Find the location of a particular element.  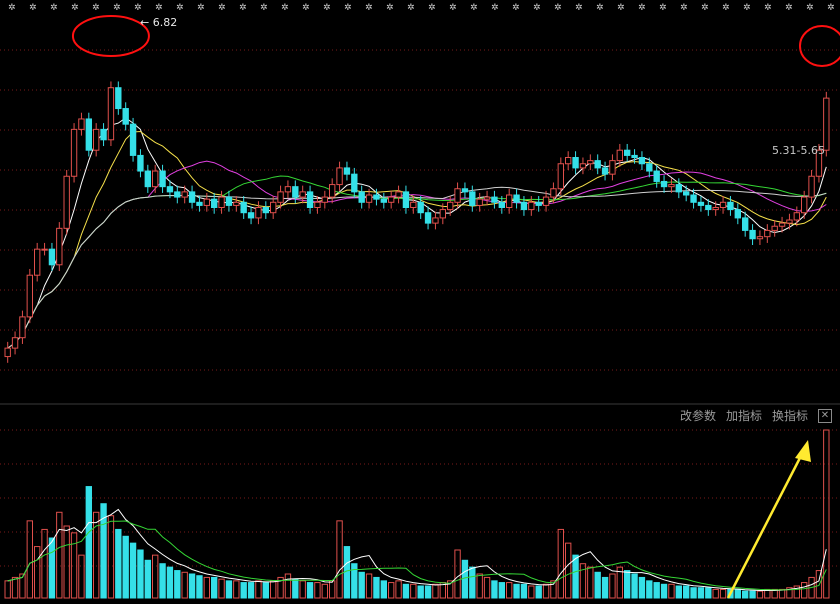

modify-params-button: 改参数 is located at coordinates (697, 416).